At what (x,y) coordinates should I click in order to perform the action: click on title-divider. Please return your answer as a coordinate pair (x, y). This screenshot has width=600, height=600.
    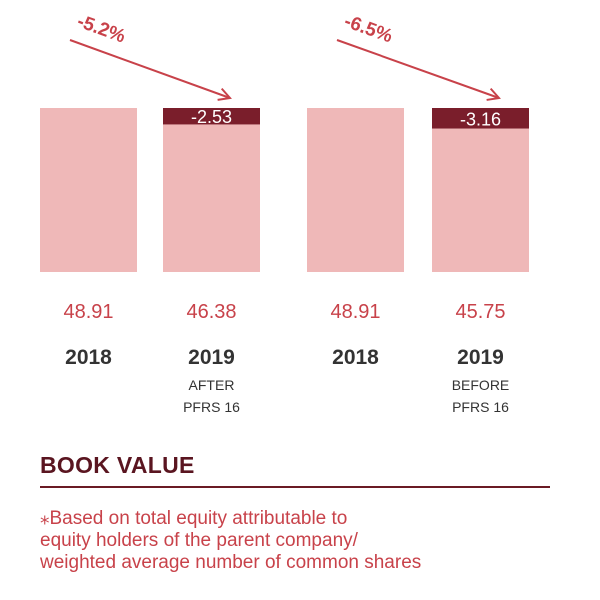
    Looking at the image, I should click on (295, 487).